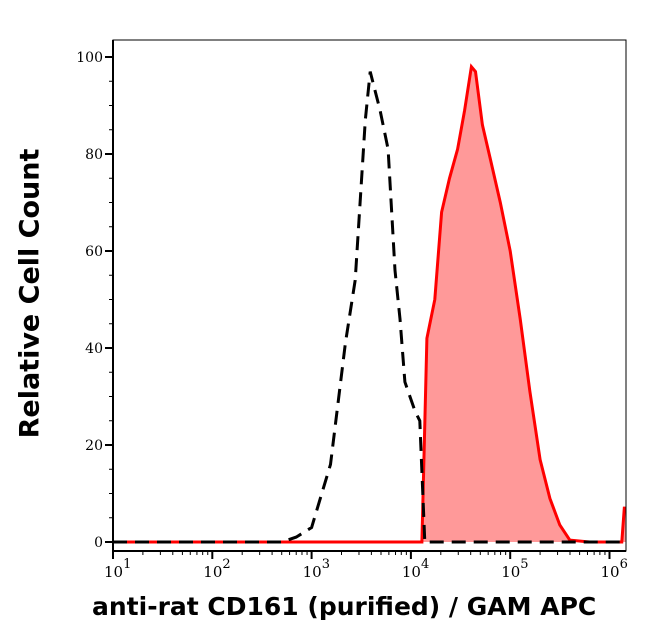 The height and width of the screenshot is (641, 669). Describe the element at coordinates (94, 446) in the screenshot. I see `y-tick-label: 20` at that location.